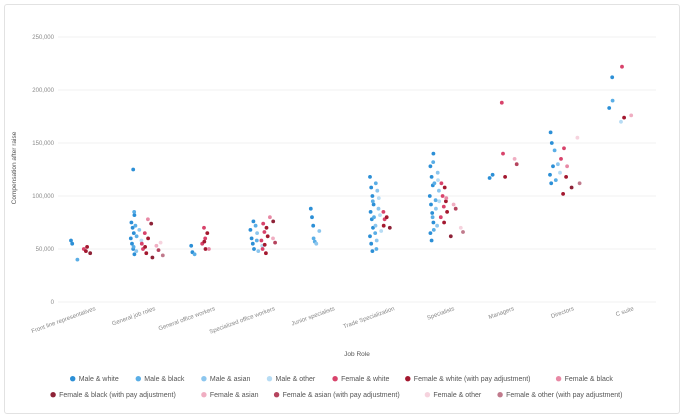 This screenshot has height=418, width=684. What do you see at coordinates (133, 316) in the screenshot?
I see `x-tick-label: General job roles` at bounding box center [133, 316].